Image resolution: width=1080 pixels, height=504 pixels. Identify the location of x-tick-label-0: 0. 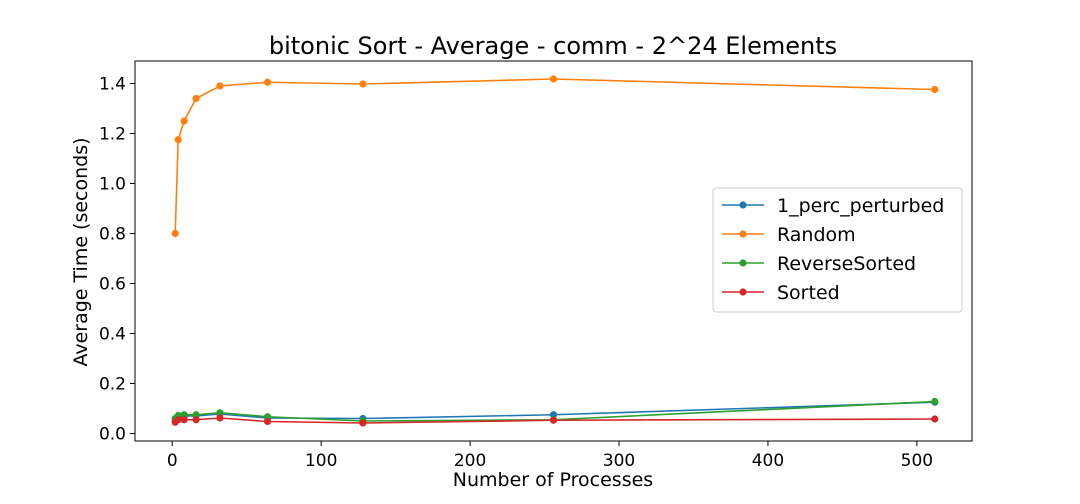
(172, 461).